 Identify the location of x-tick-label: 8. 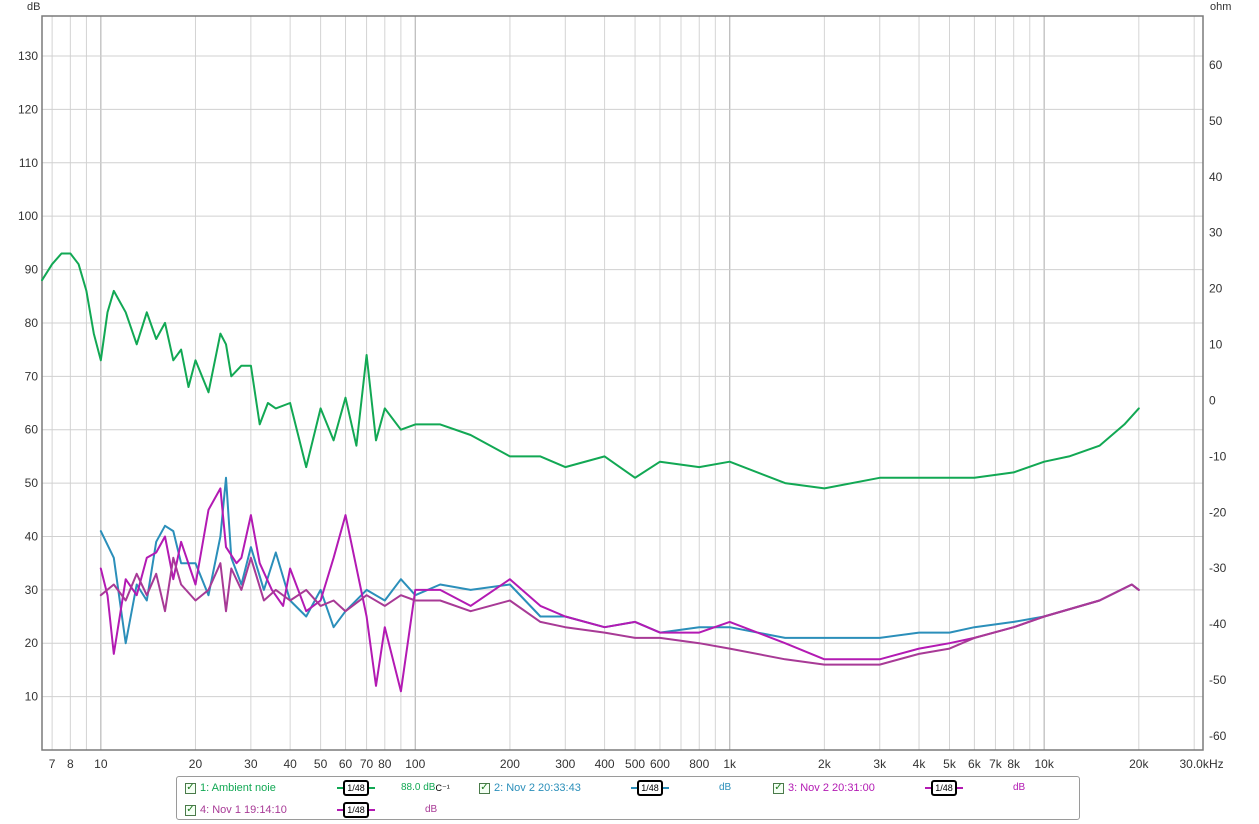
(70, 764).